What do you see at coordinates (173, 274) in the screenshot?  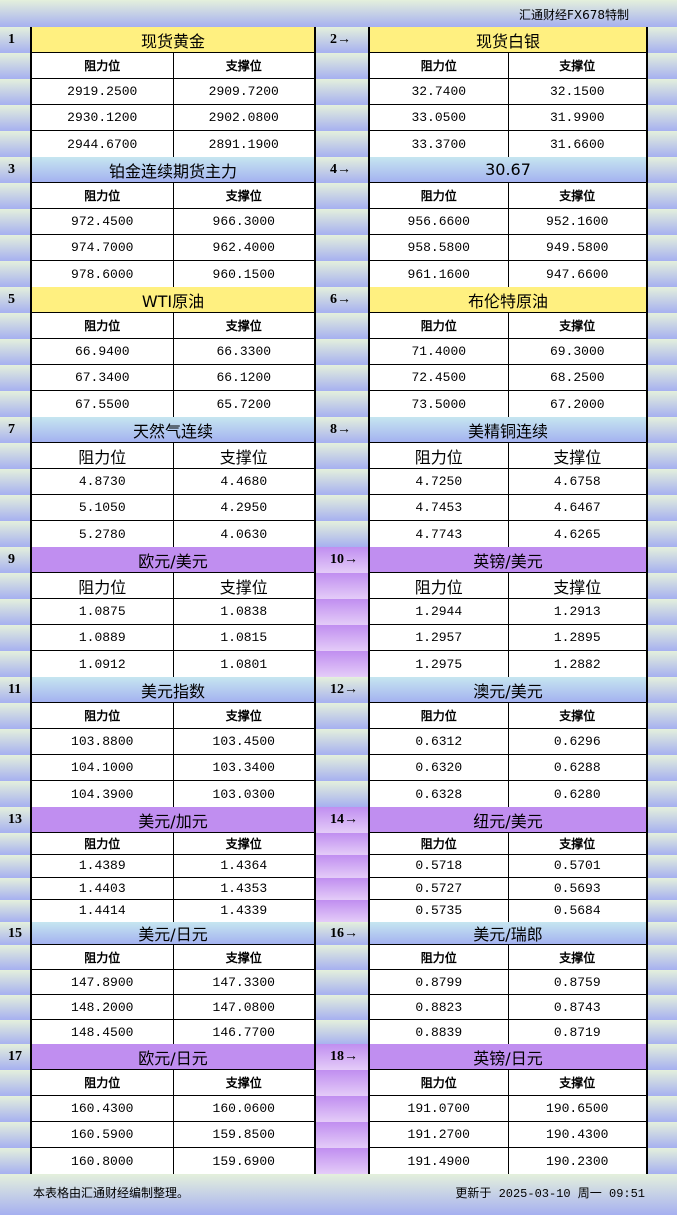 I see `table-row: 978.6000 960.1500` at bounding box center [173, 274].